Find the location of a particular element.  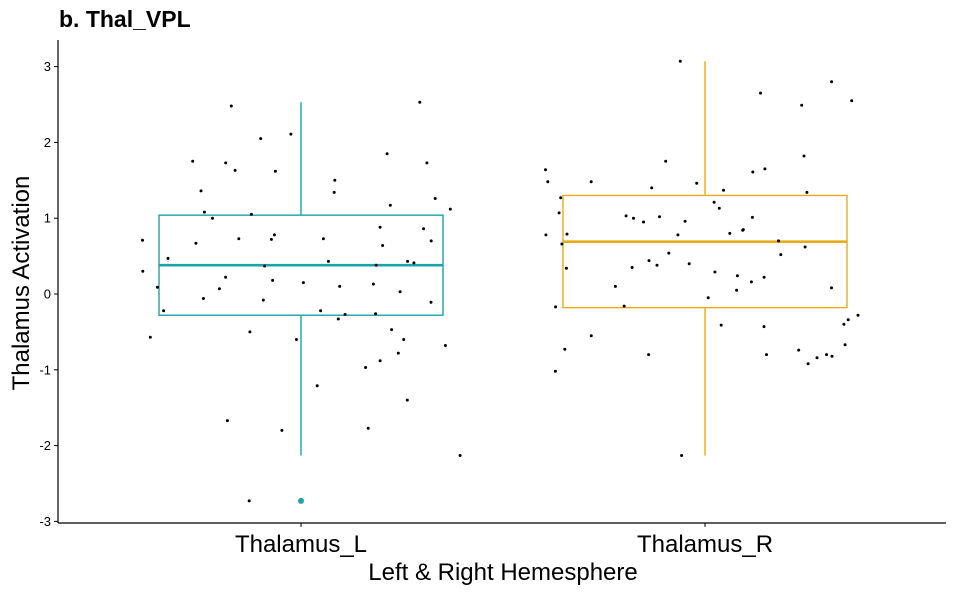

y-tick-label: -1 is located at coordinates (45, 369).